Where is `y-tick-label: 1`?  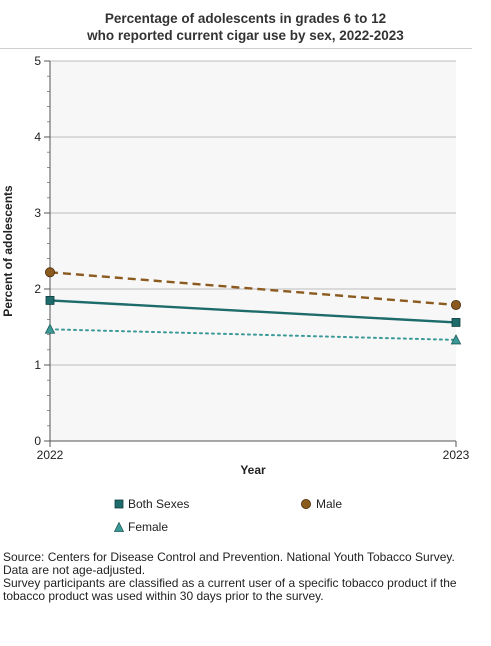 y-tick-label: 1 is located at coordinates (37, 365).